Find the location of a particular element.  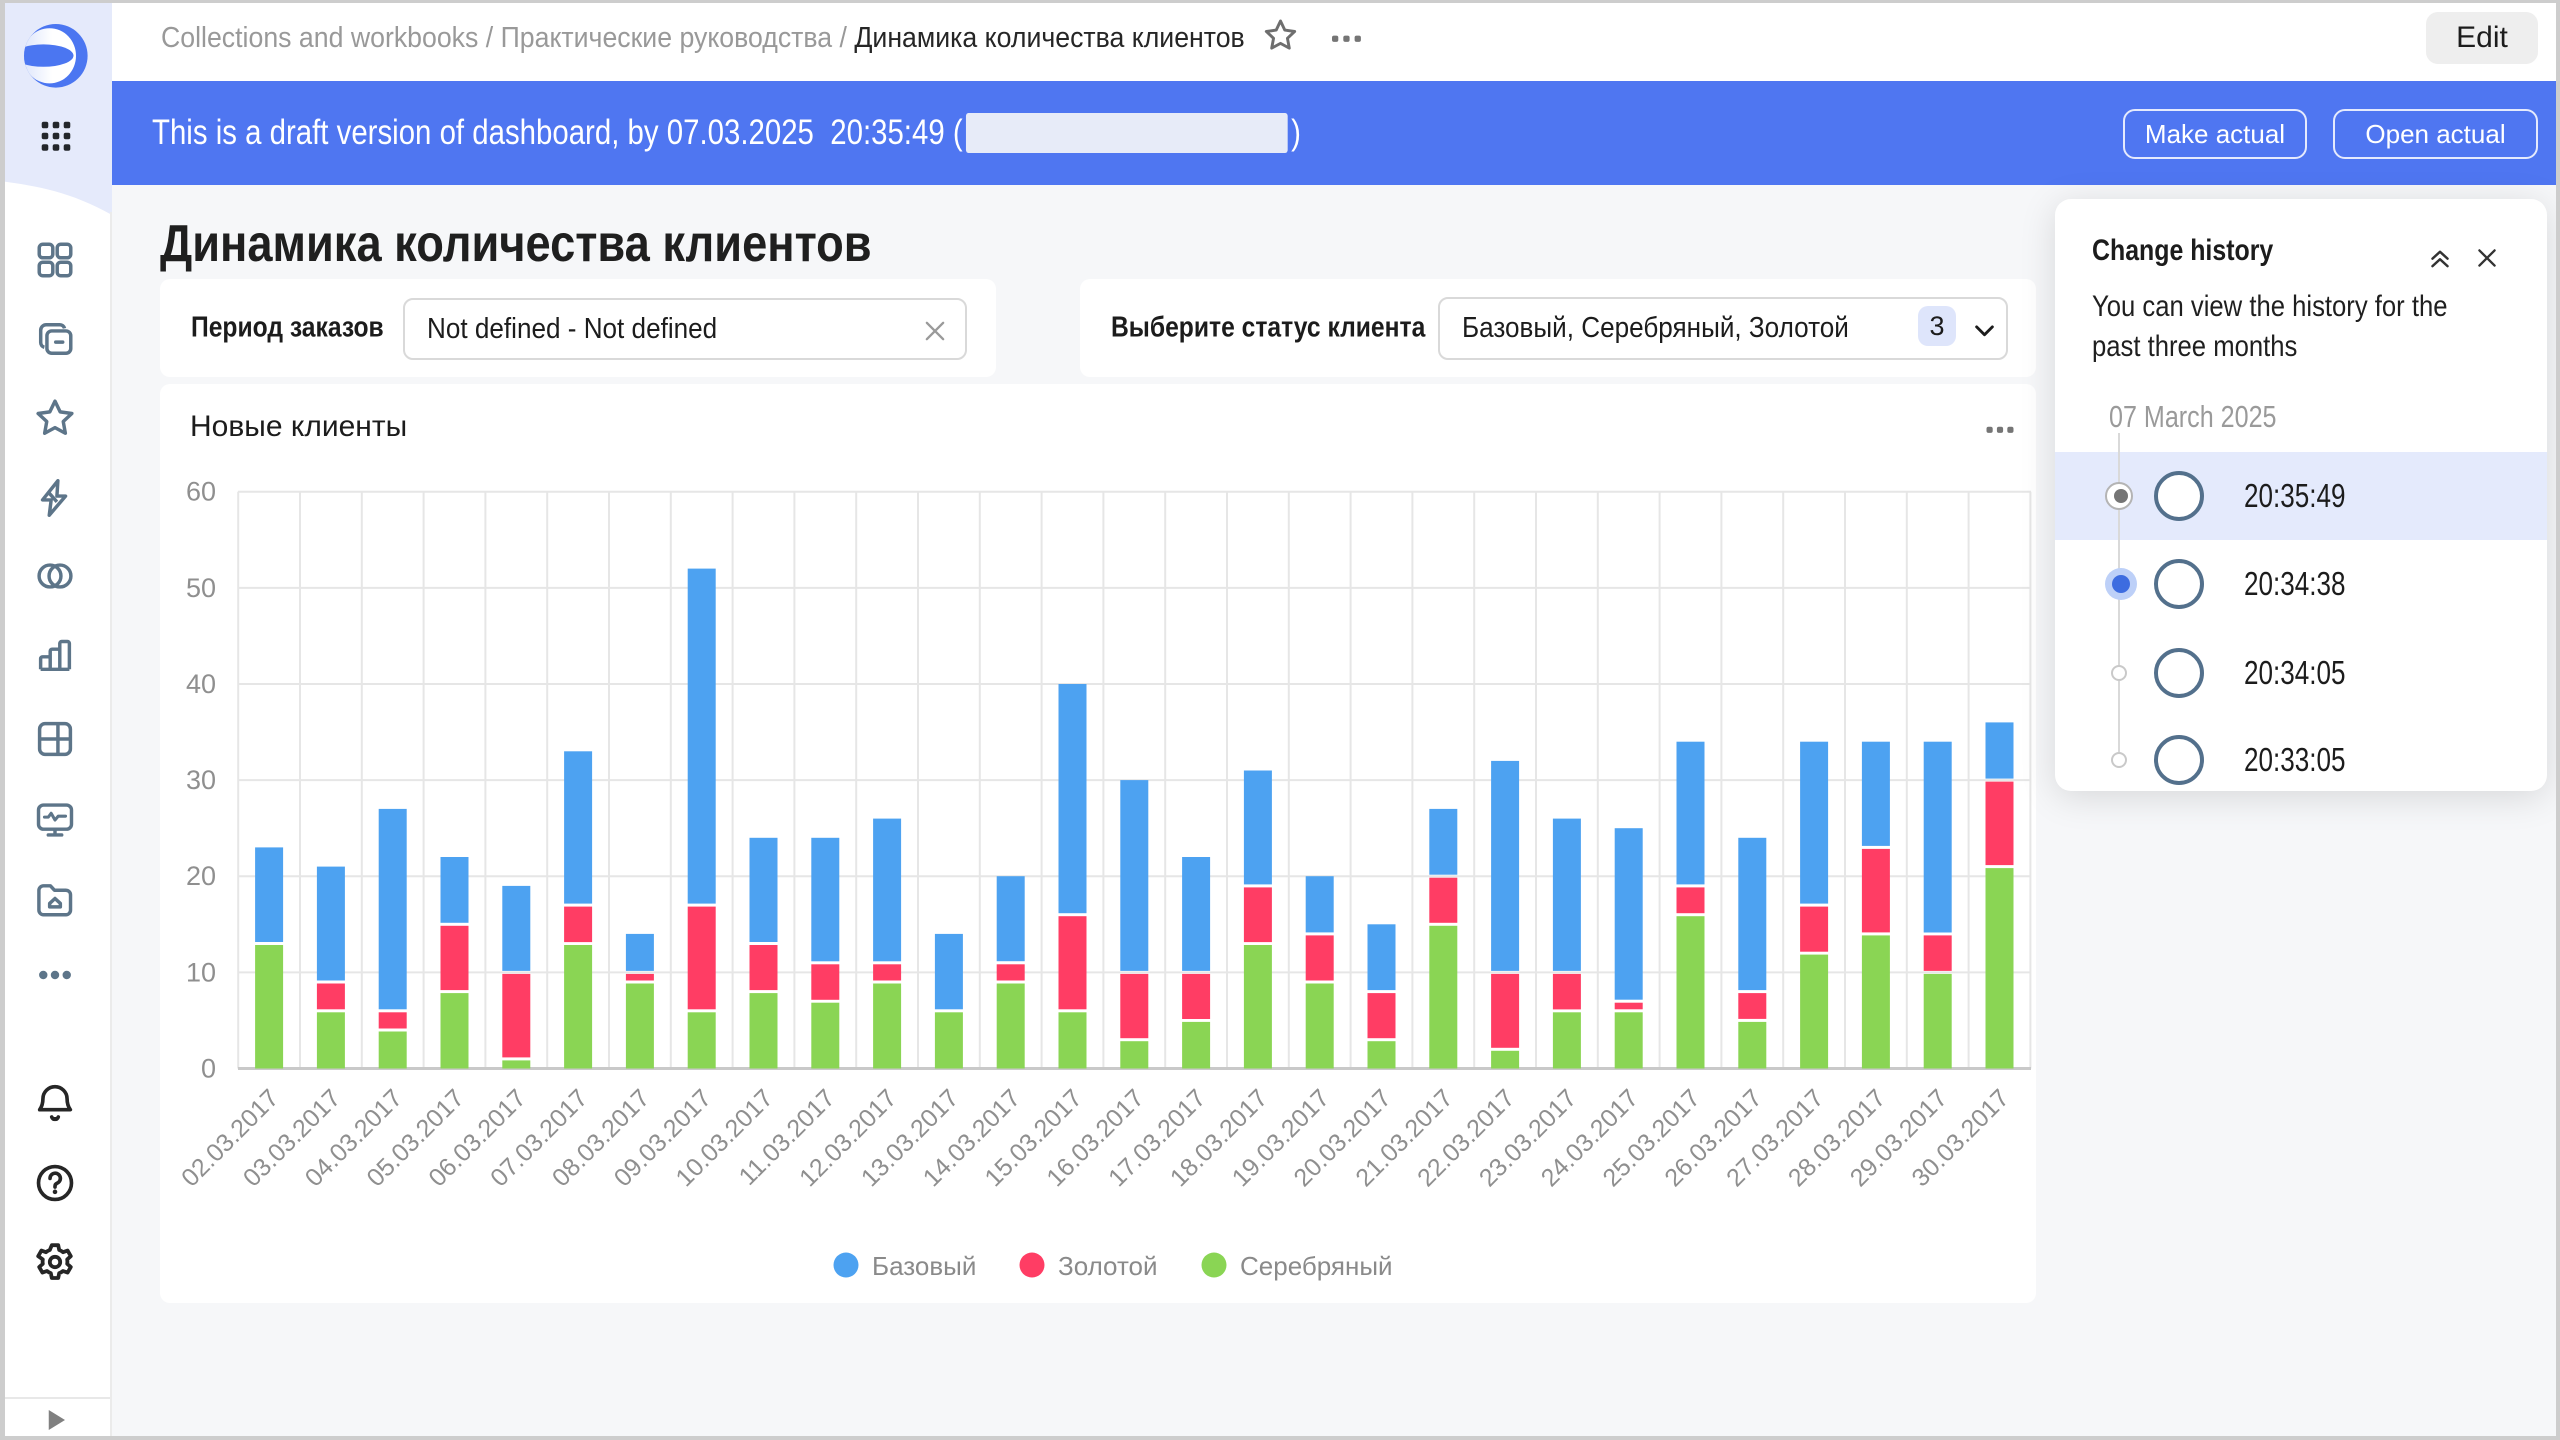

svg-text: 50 is located at coordinates (201, 588).